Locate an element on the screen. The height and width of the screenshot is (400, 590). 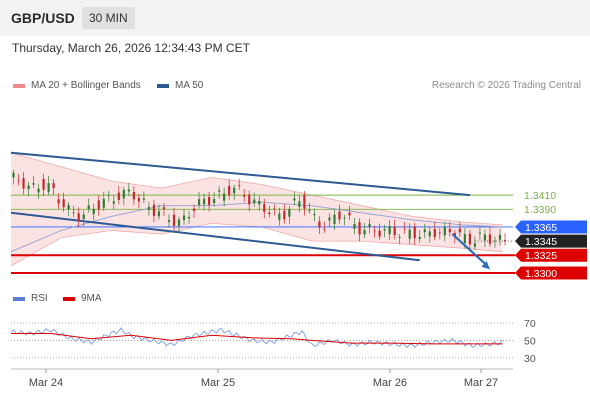
ma50-line is located at coordinates (256, 227).